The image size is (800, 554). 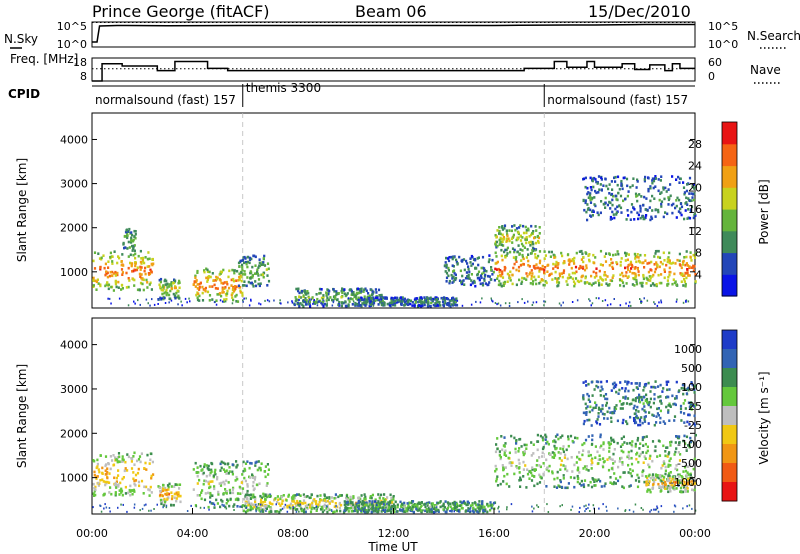 I want to click on colorbar-tick-label: 25, so click(x=695, y=406).